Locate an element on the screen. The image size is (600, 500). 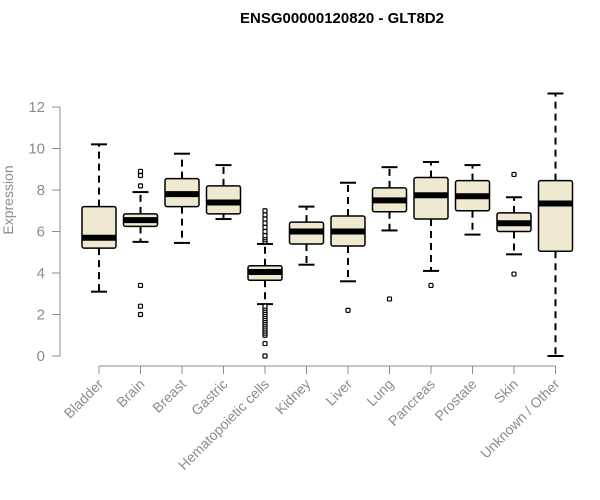
box-breast is located at coordinates (182, 198).